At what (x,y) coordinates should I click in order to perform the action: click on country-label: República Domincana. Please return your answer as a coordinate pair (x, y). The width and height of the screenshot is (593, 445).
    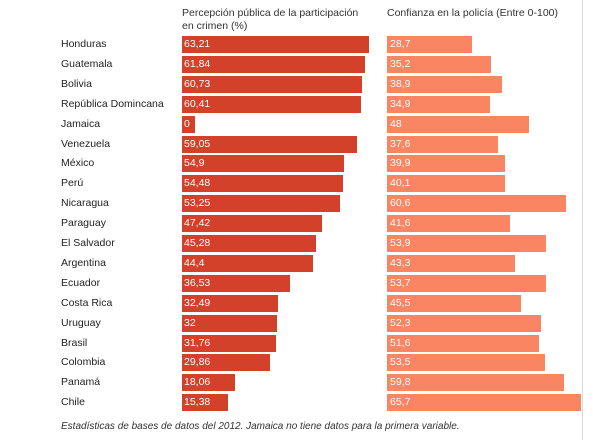
    Looking at the image, I should click on (112, 104).